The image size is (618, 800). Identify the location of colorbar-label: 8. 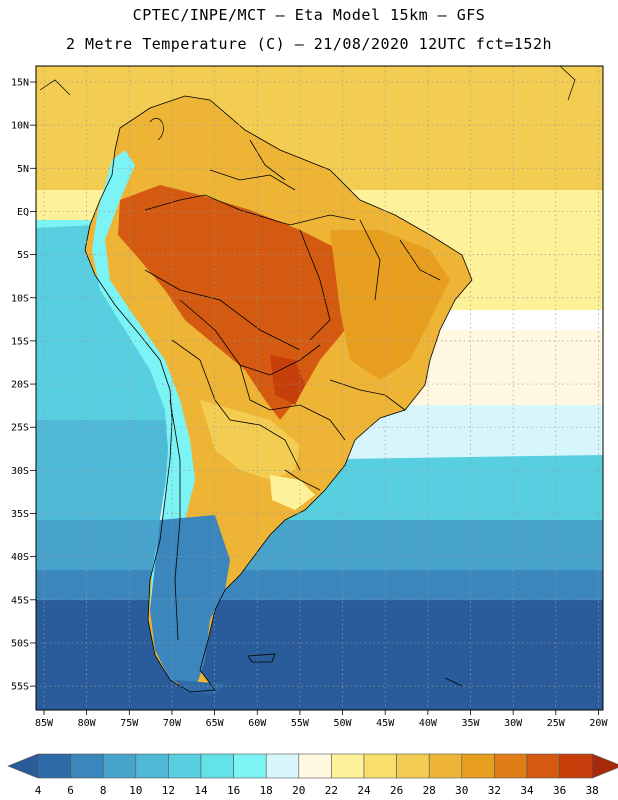
(103, 790).